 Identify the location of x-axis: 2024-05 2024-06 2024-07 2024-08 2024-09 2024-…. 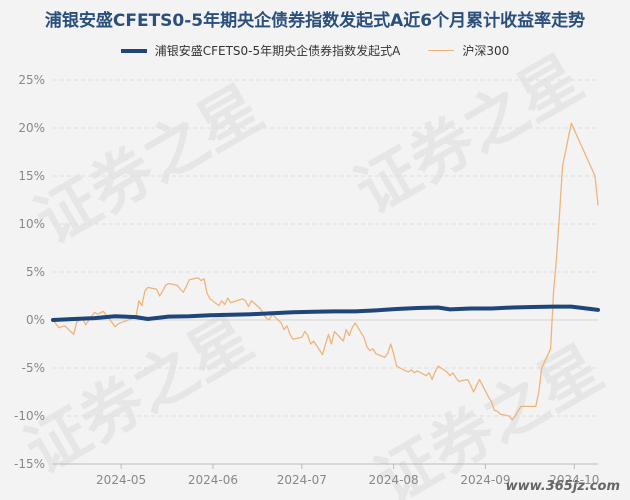
(326, 475).